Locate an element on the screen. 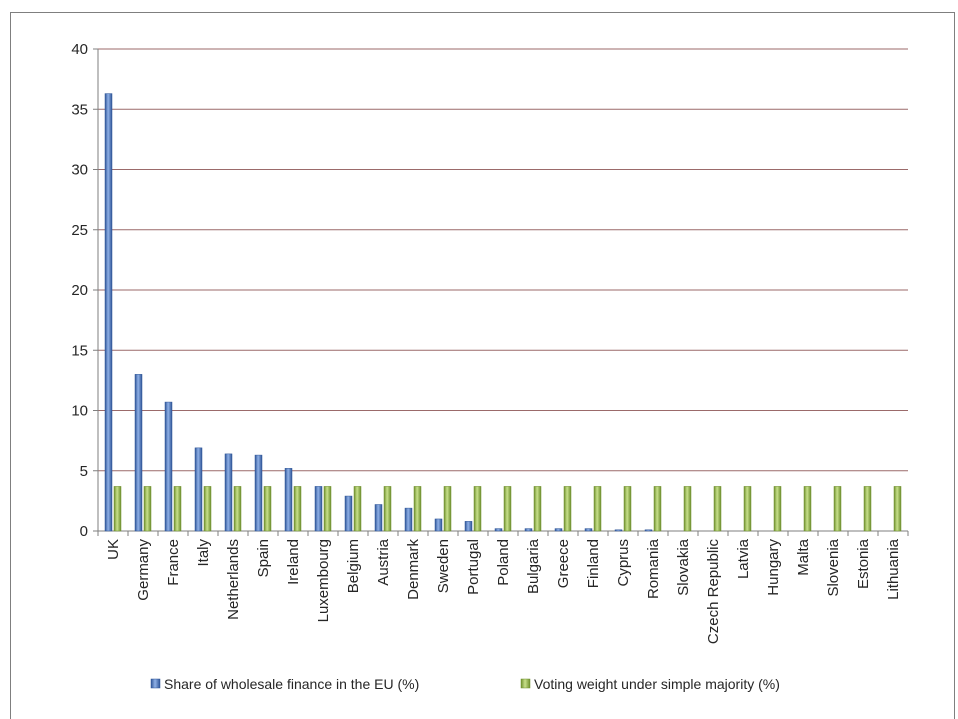 The height and width of the screenshot is (719, 958). y-tick-label: 30 is located at coordinates (79, 170).